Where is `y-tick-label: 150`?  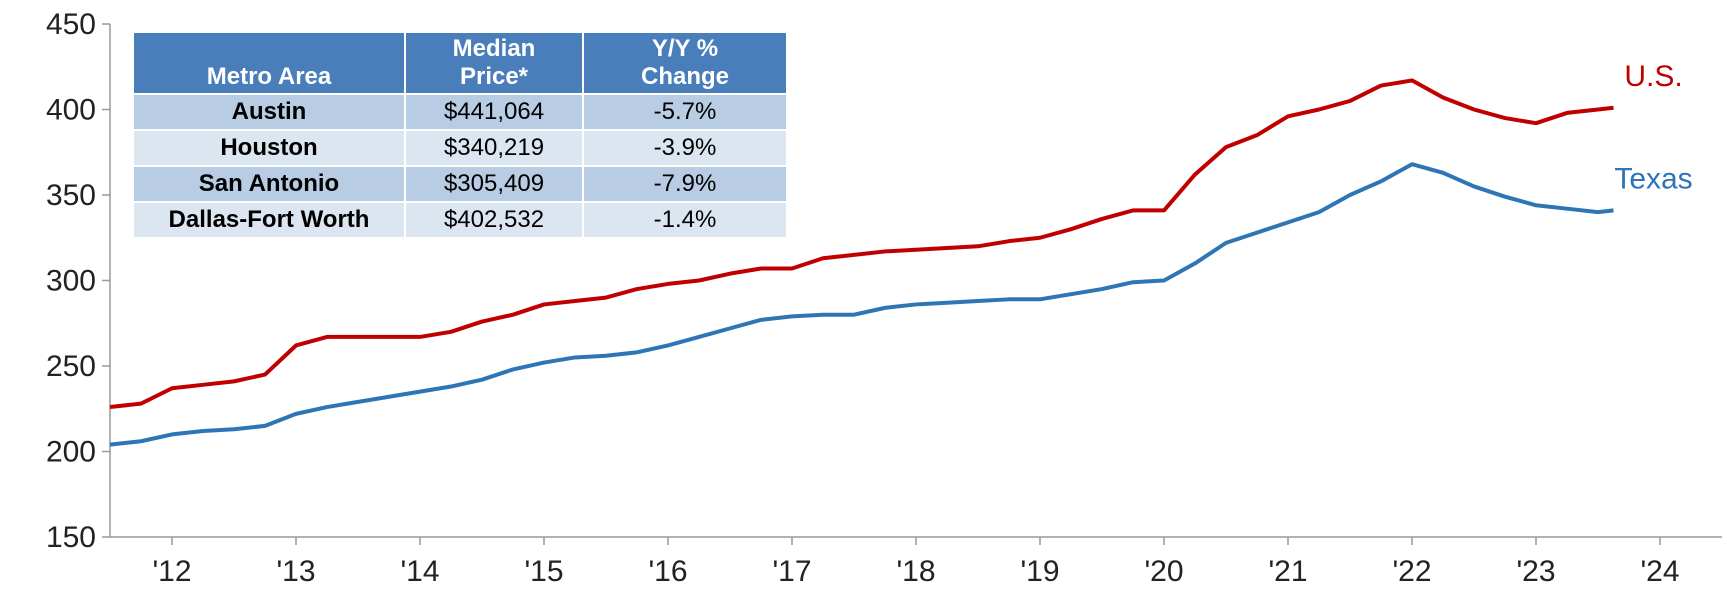
y-tick-label: 150 is located at coordinates (71, 537).